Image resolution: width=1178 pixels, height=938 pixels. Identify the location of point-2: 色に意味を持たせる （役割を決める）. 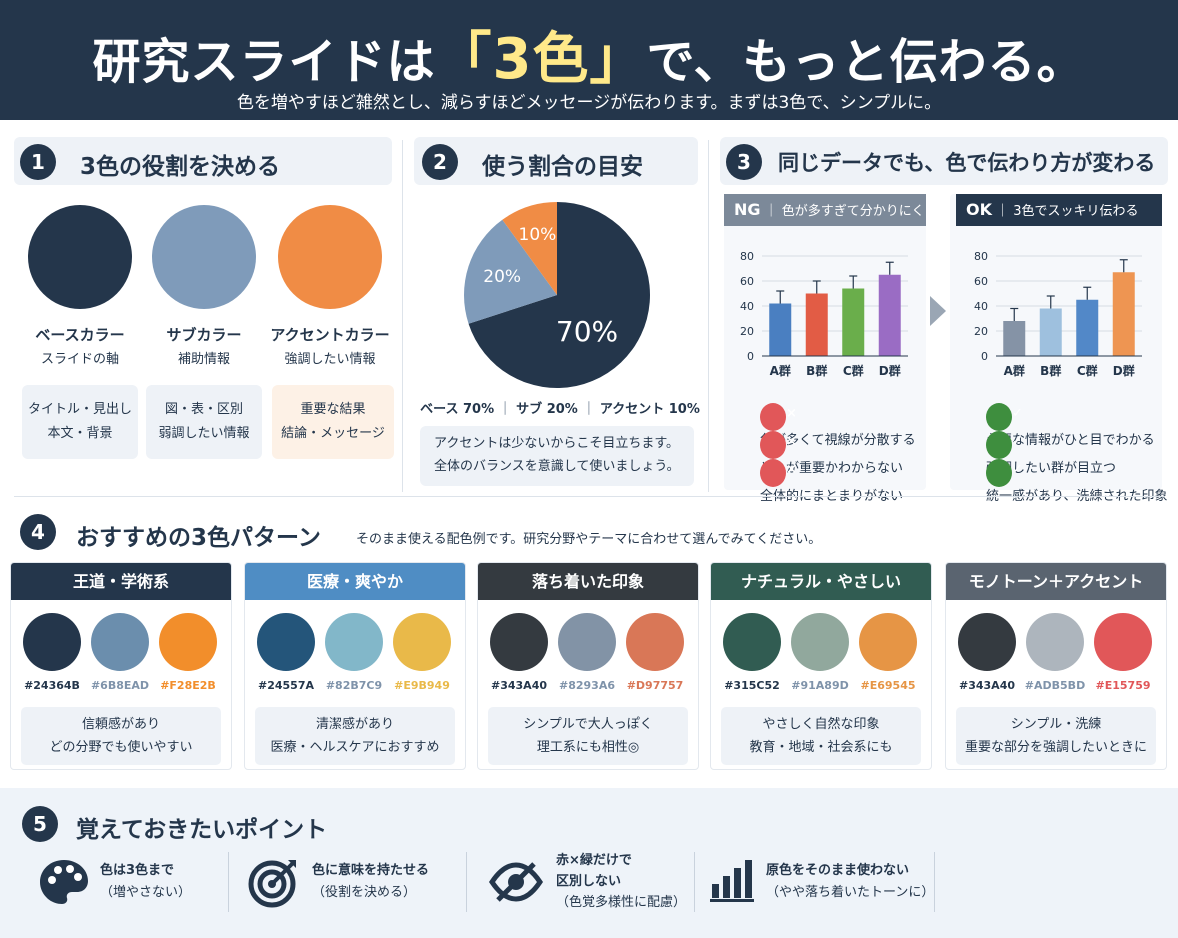
(371, 881).